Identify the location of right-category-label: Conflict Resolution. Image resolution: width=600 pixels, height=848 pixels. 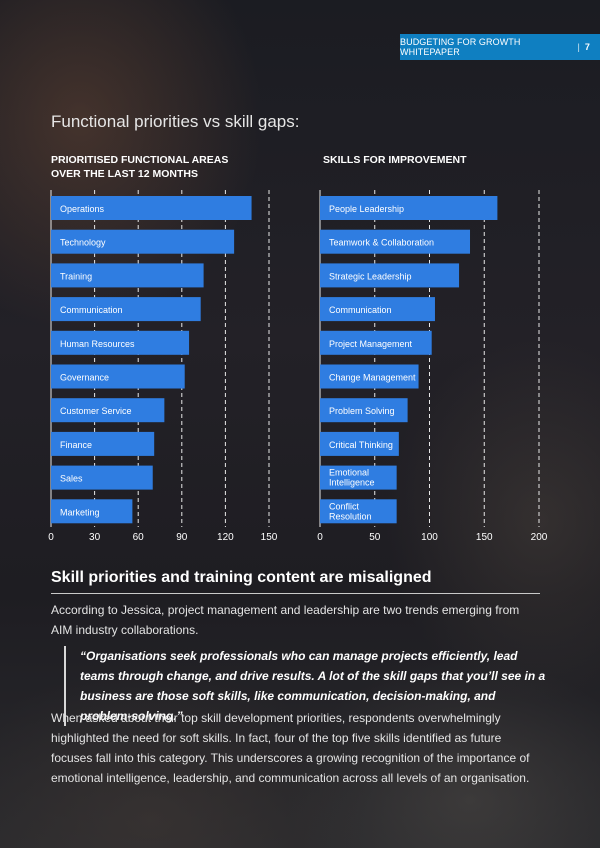
(350, 511).